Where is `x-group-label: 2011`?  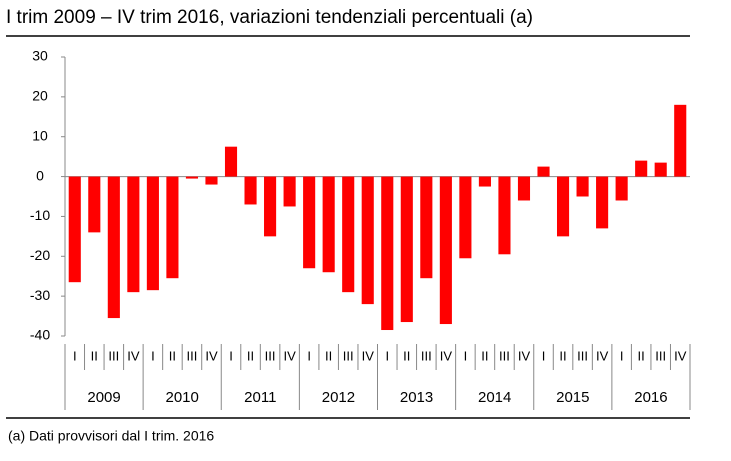 x-group-label: 2011 is located at coordinates (260, 397).